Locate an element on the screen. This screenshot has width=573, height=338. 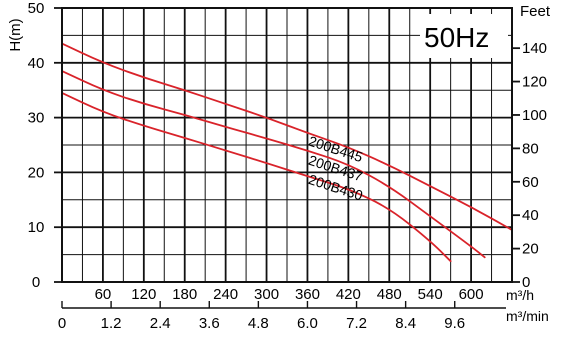
x-tick-label-m3min-1: 1.2 is located at coordinates (111, 323).